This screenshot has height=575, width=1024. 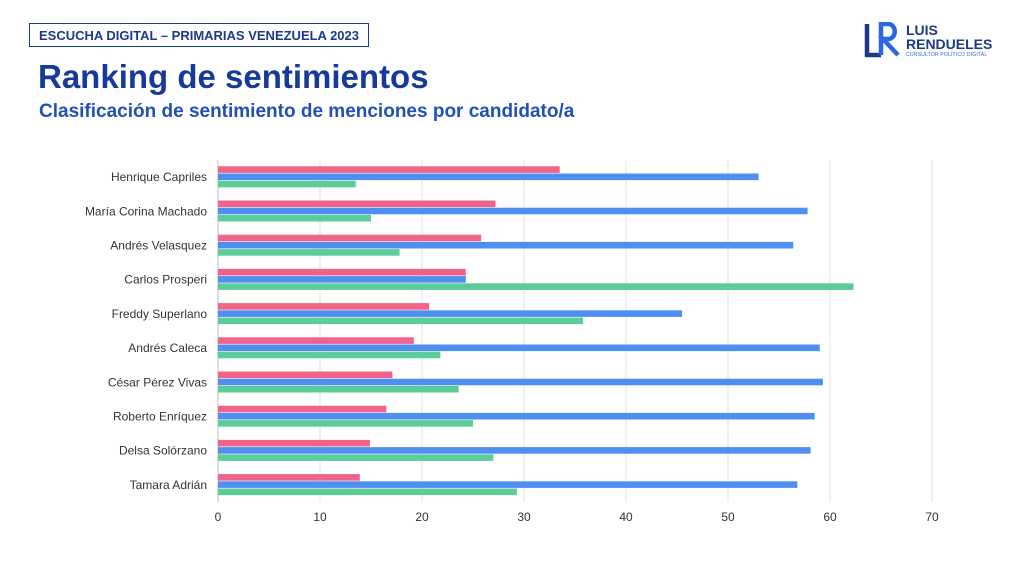 I want to click on x-tick-label: 50, so click(x=728, y=517).